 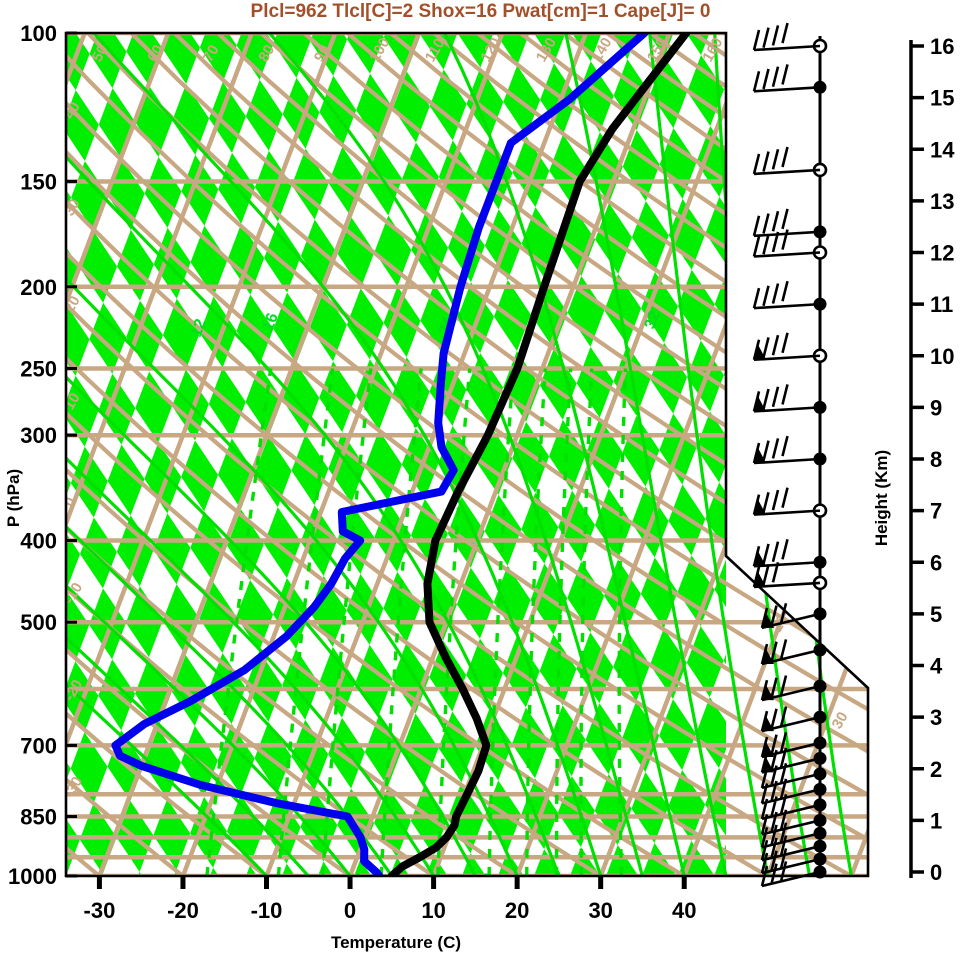 What do you see at coordinates (517, 910) in the screenshot?
I see `temperature-tick-label: 20` at bounding box center [517, 910].